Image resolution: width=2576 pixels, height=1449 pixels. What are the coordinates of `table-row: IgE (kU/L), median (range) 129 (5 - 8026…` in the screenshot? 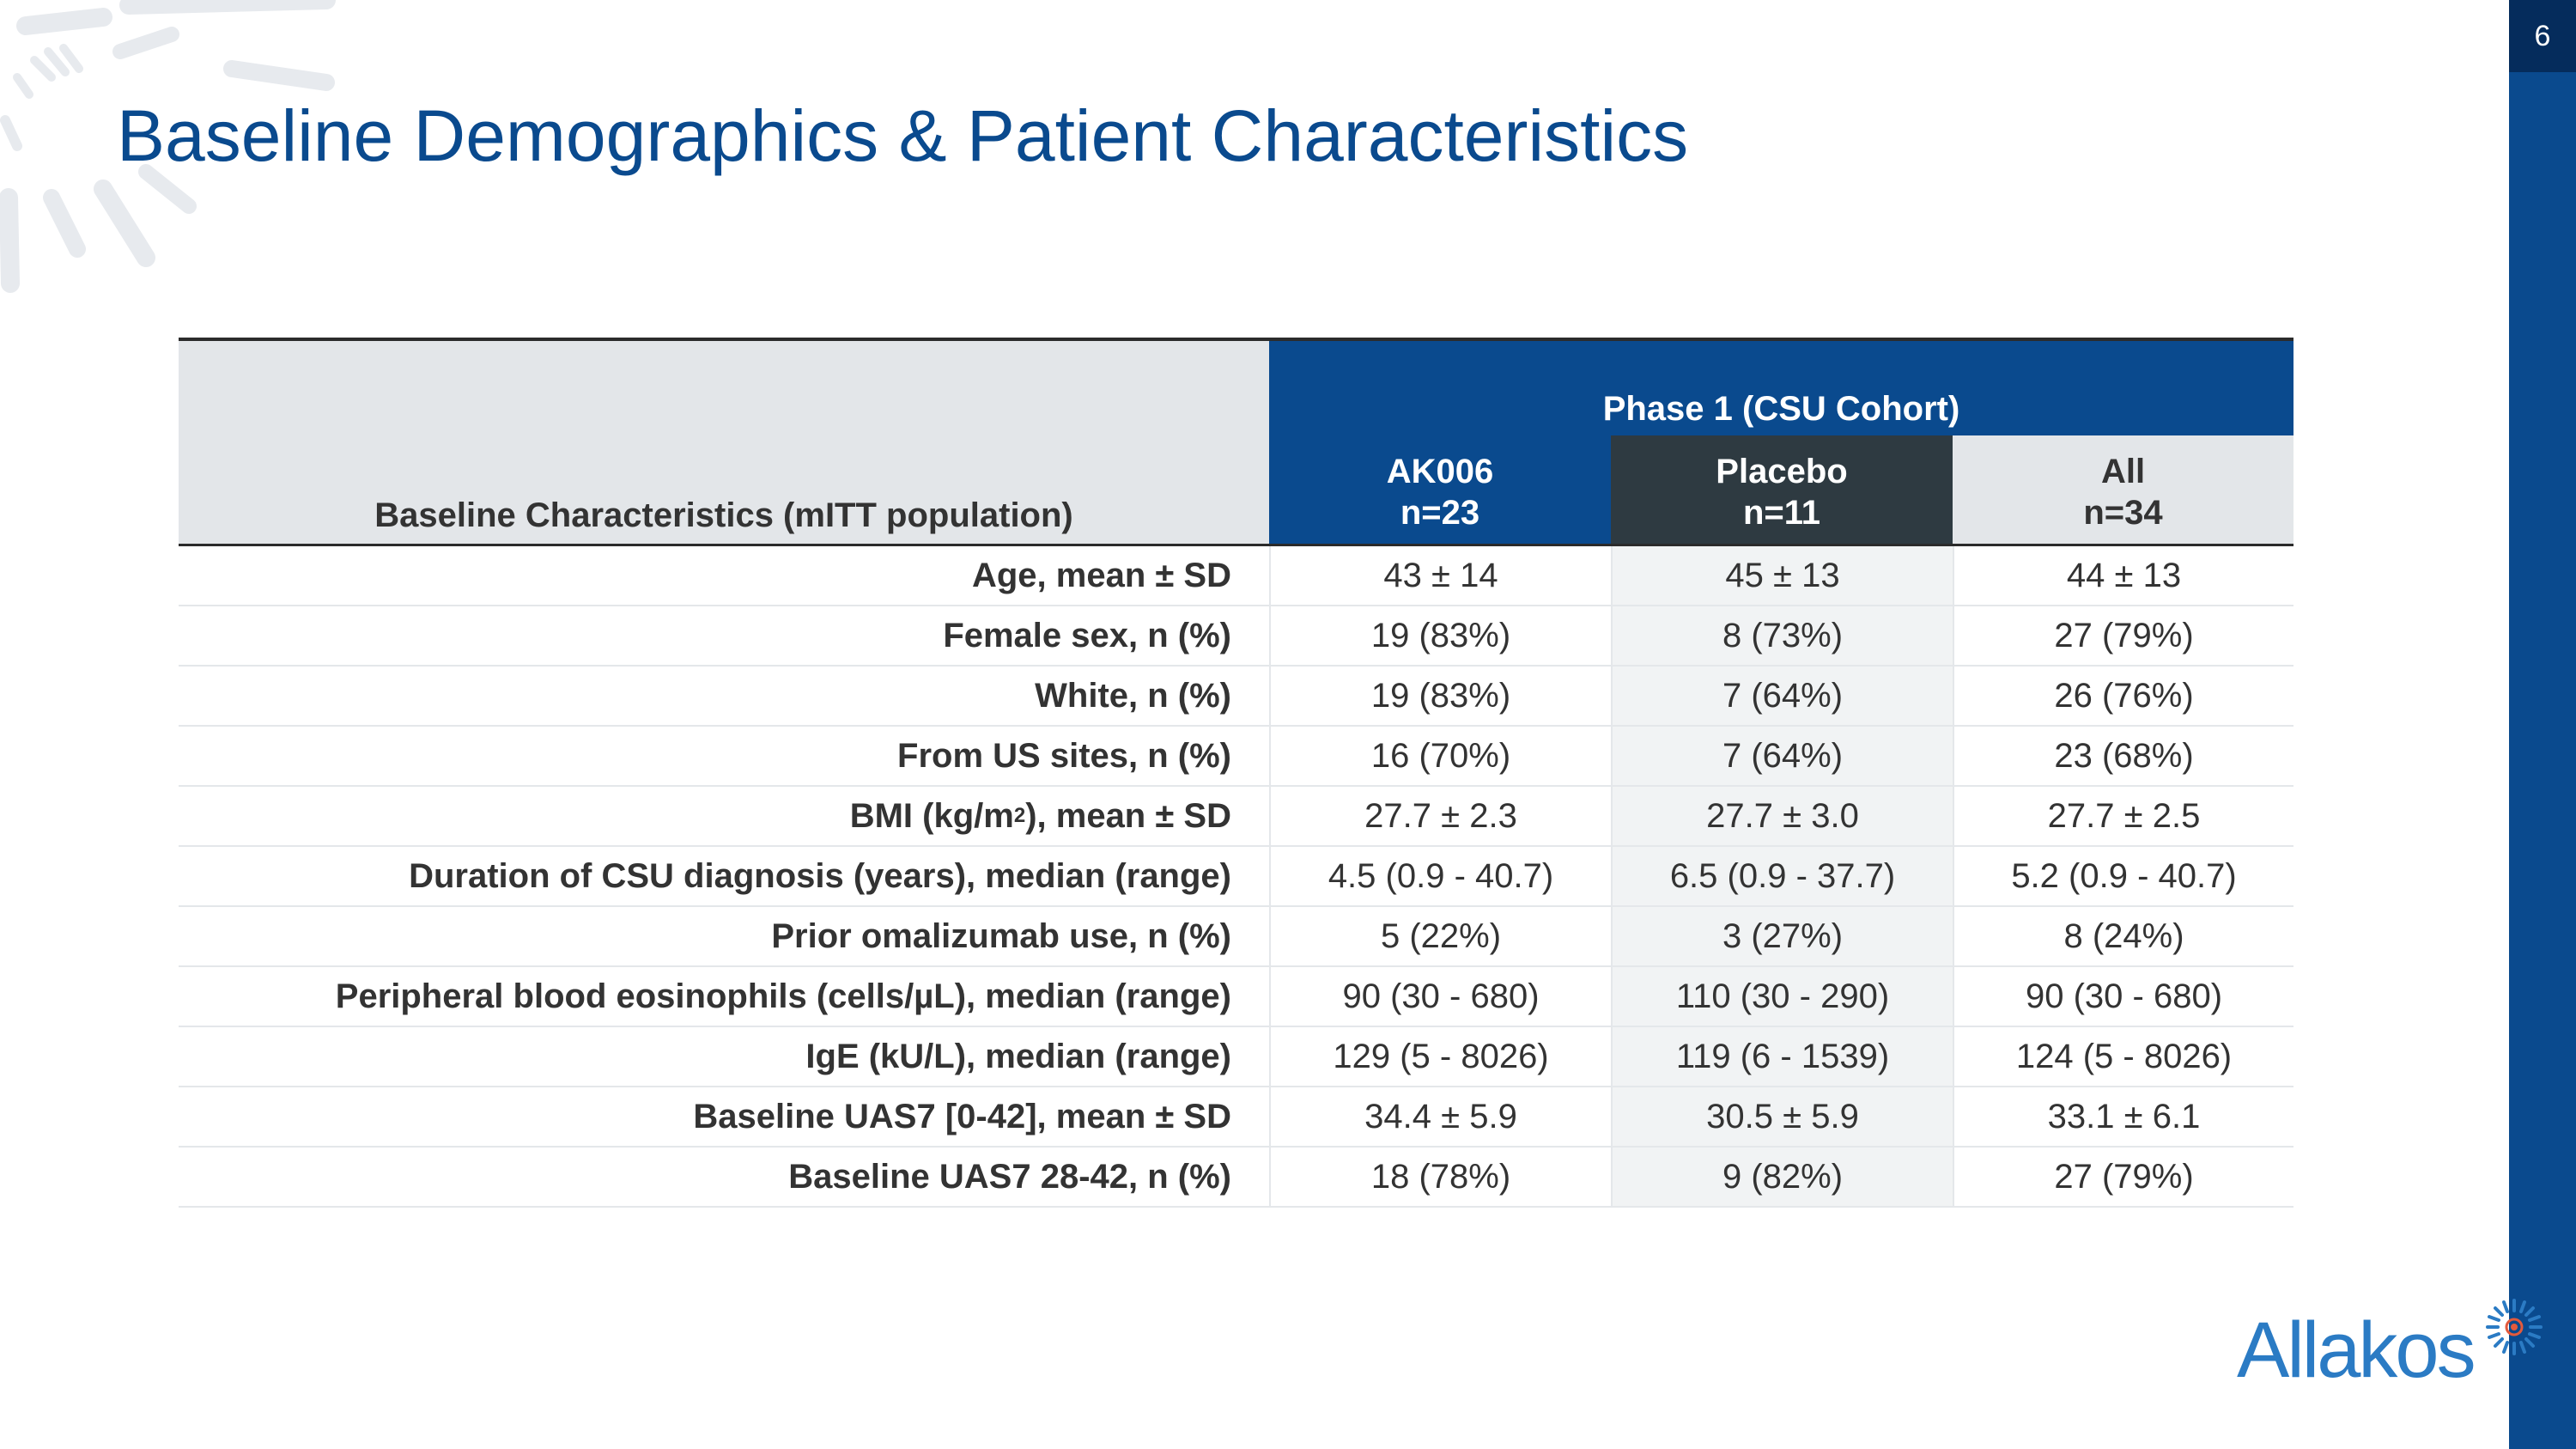 It's located at (1236, 1057).